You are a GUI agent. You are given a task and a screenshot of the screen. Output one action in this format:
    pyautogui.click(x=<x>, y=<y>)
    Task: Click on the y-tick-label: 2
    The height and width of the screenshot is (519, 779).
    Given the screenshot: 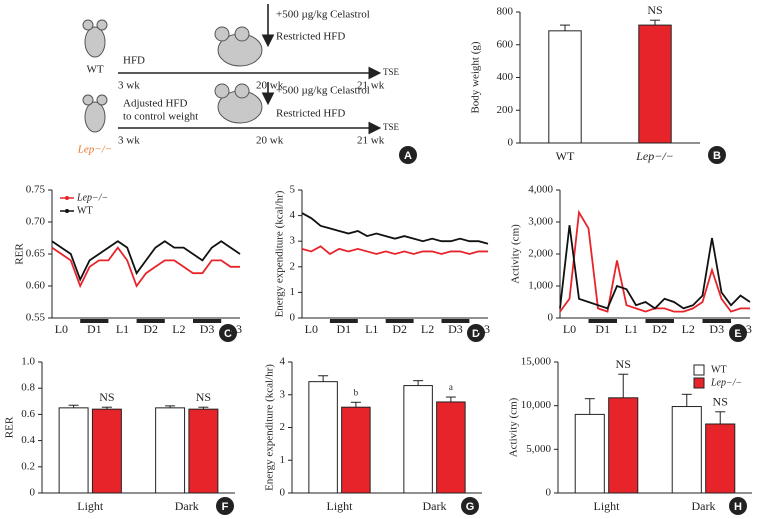 What is the action you would take?
    pyautogui.click(x=293, y=266)
    